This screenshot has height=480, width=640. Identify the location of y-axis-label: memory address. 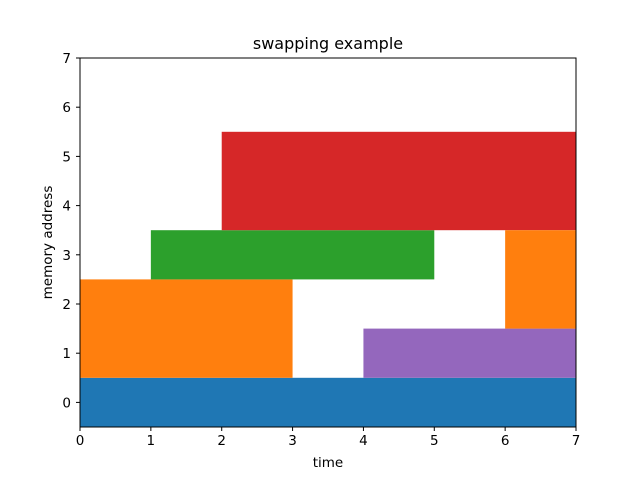
(48, 243).